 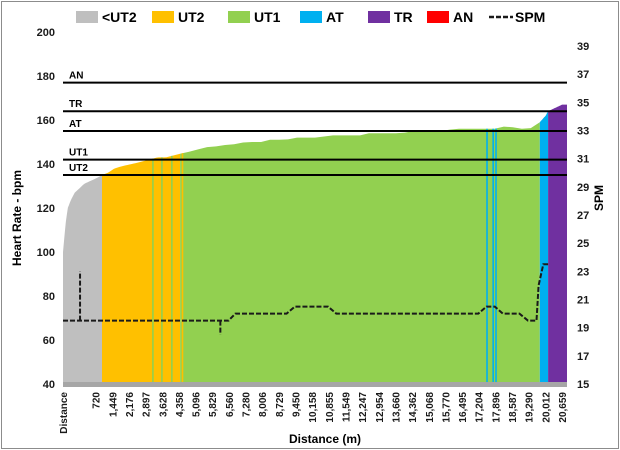 What do you see at coordinates (46, 77) in the screenshot?
I see `y-tick-label: 180` at bounding box center [46, 77].